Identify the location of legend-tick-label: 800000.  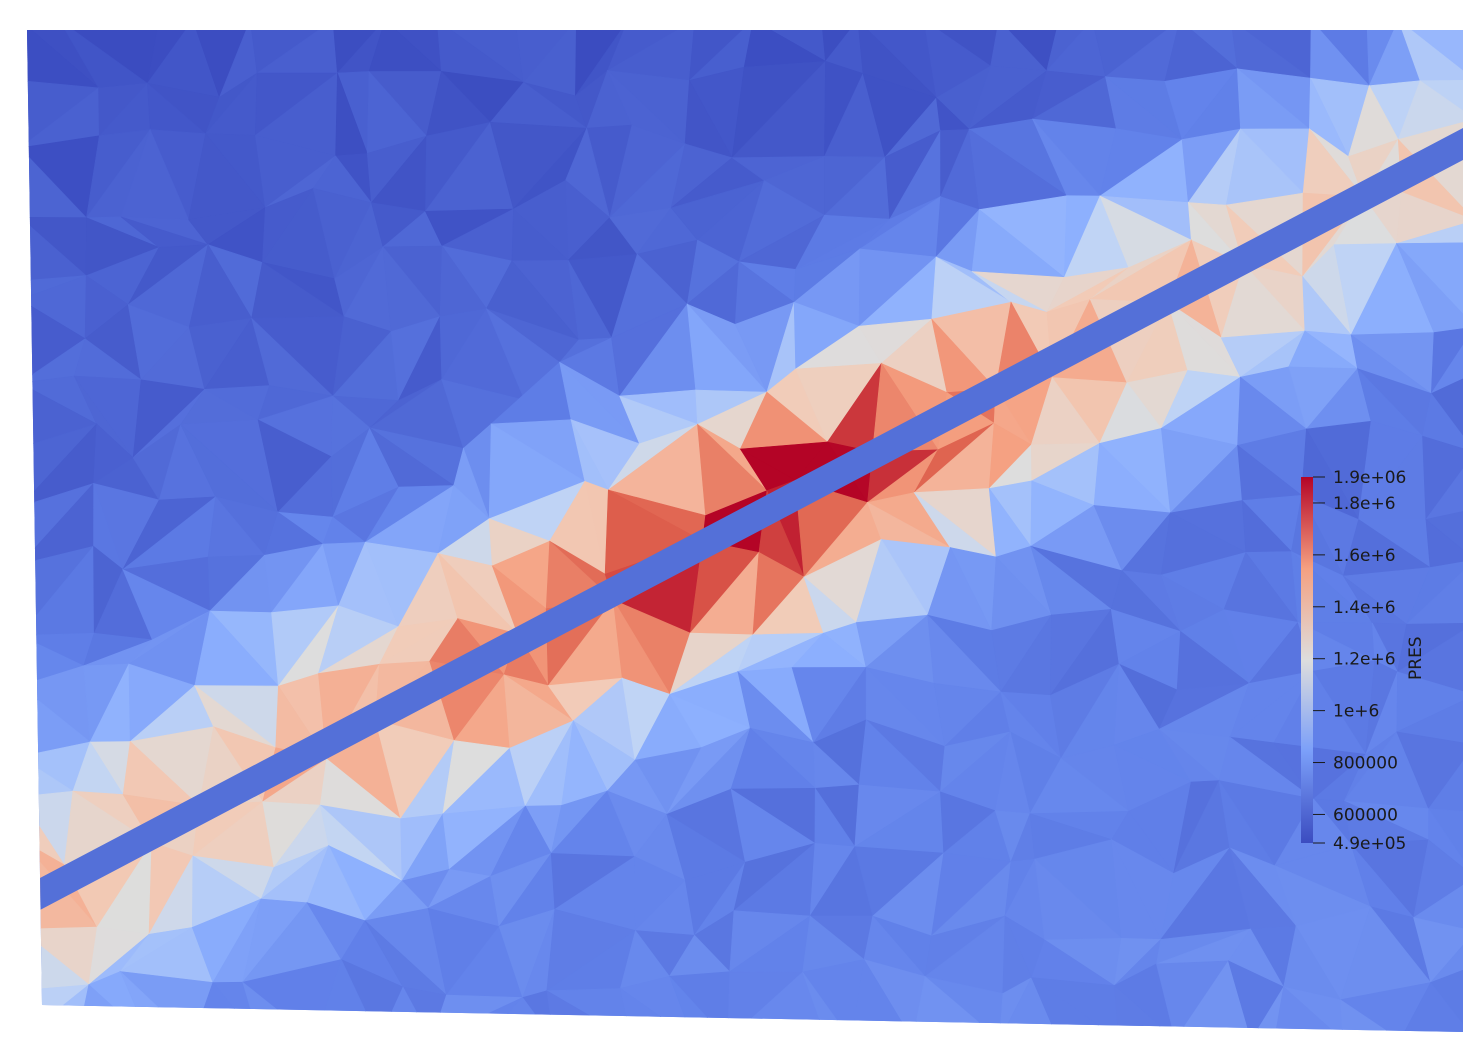
(1365, 764).